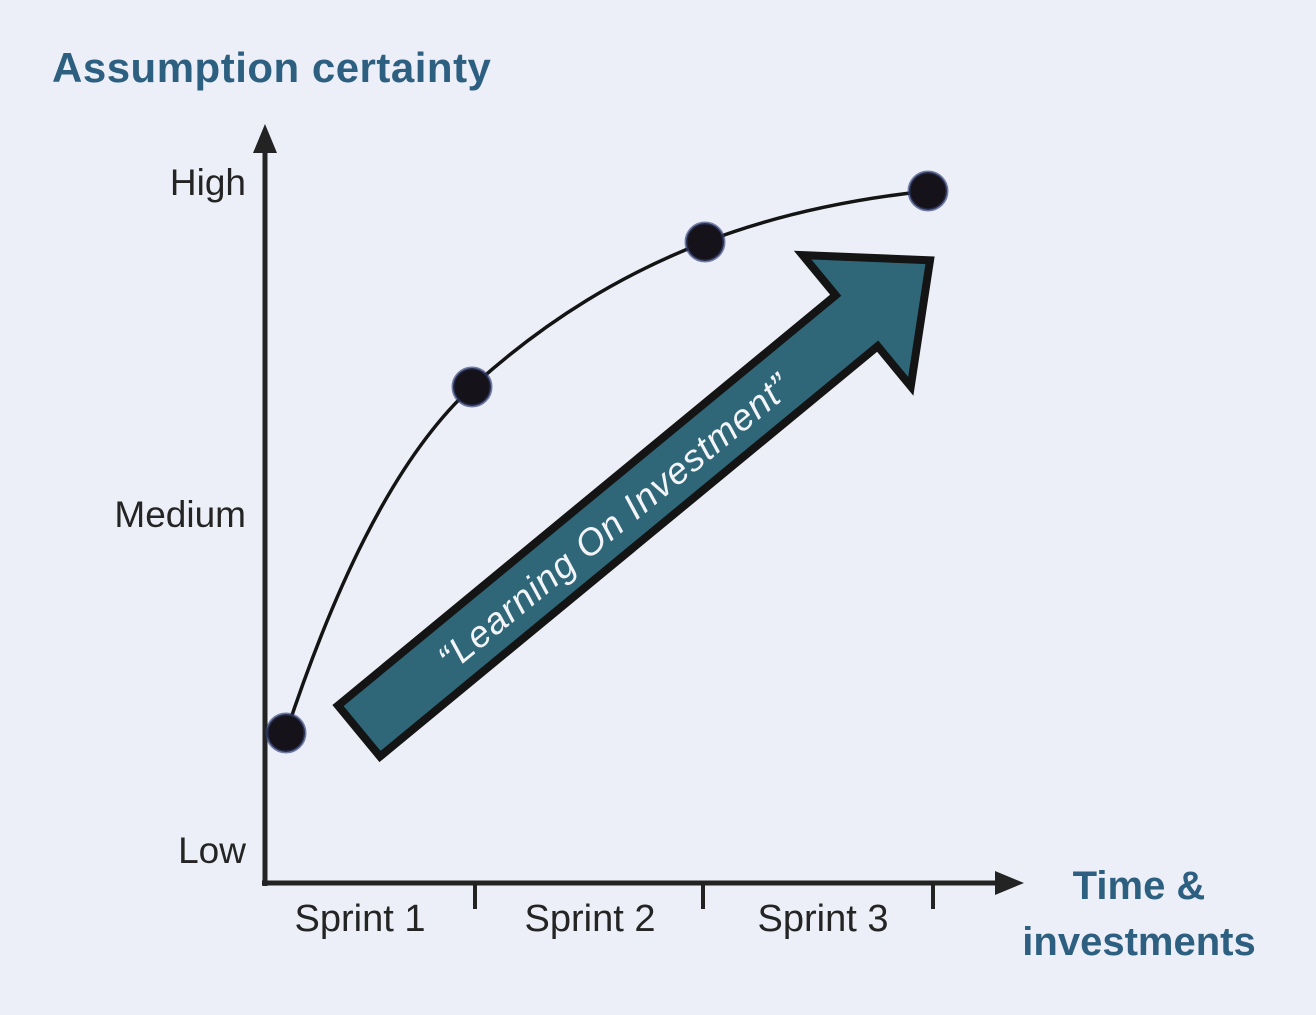 The height and width of the screenshot is (1015, 1316). What do you see at coordinates (265, 138) in the screenshot?
I see `y-axis-arrowhead-icon` at bounding box center [265, 138].